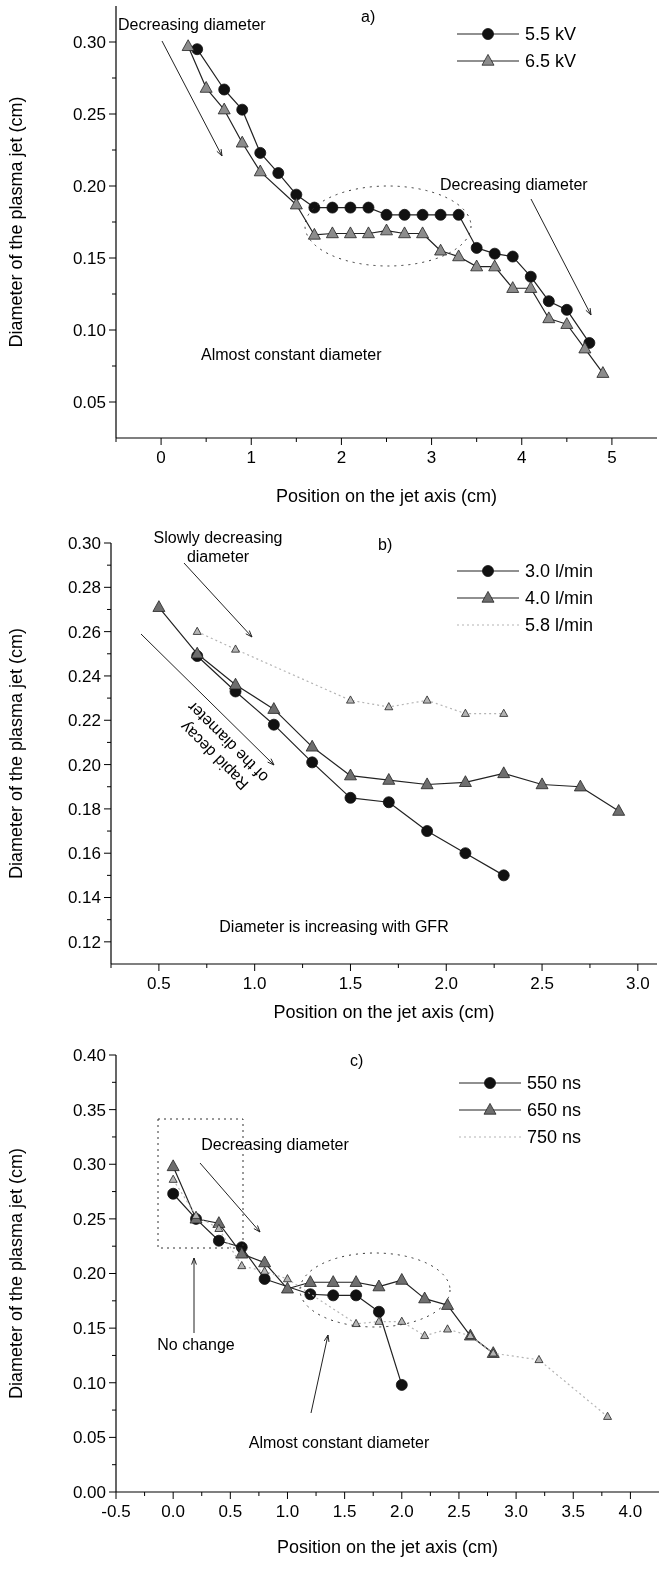 This screenshot has width=662, height=1569. Describe the element at coordinates (551, 34) in the screenshot. I see `legend-label: 5.5 kV` at that location.